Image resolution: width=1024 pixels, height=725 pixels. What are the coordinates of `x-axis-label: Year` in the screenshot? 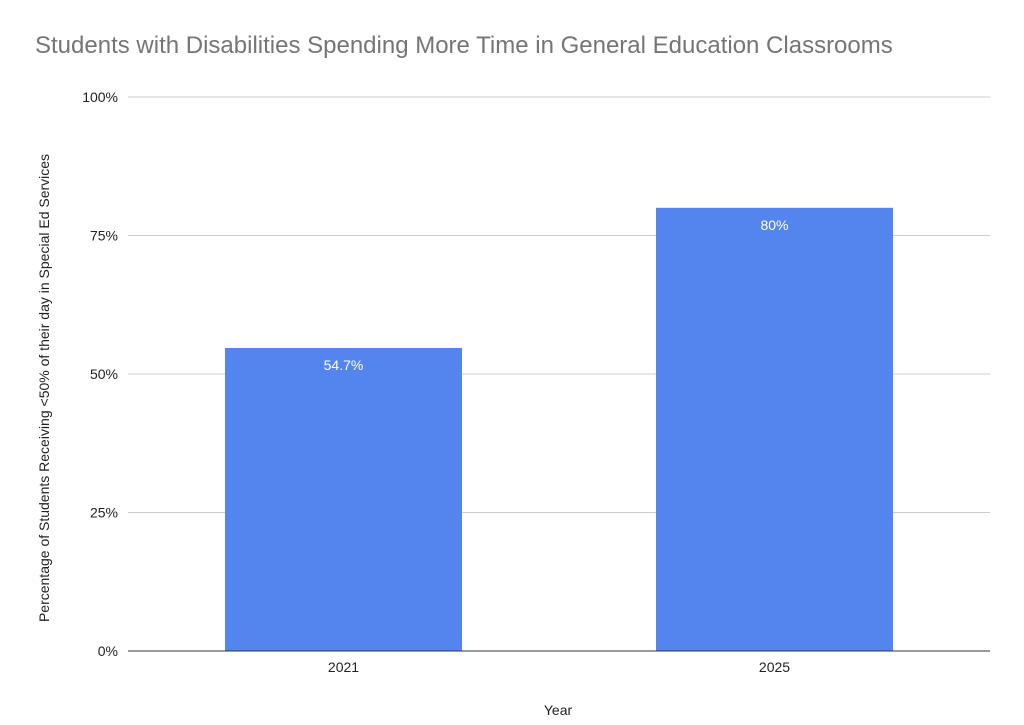 It's located at (558, 710).